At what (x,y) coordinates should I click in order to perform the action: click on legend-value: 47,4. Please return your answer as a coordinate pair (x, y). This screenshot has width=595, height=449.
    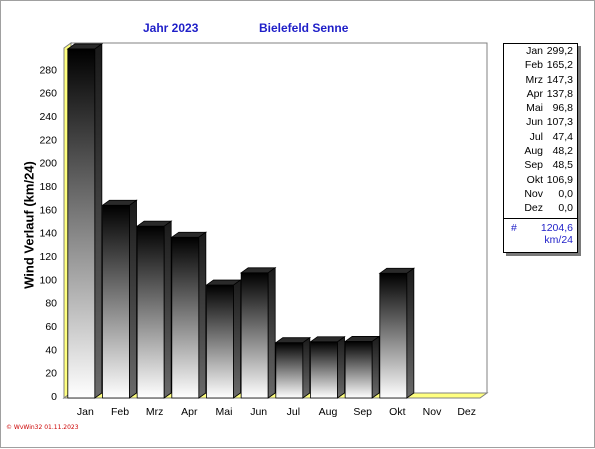
    Looking at the image, I should click on (562, 136).